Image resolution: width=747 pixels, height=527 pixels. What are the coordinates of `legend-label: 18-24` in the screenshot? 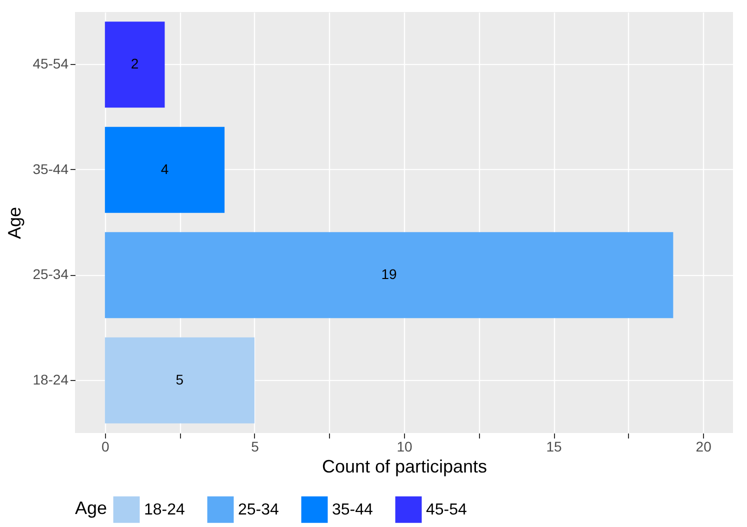 It's located at (165, 510).